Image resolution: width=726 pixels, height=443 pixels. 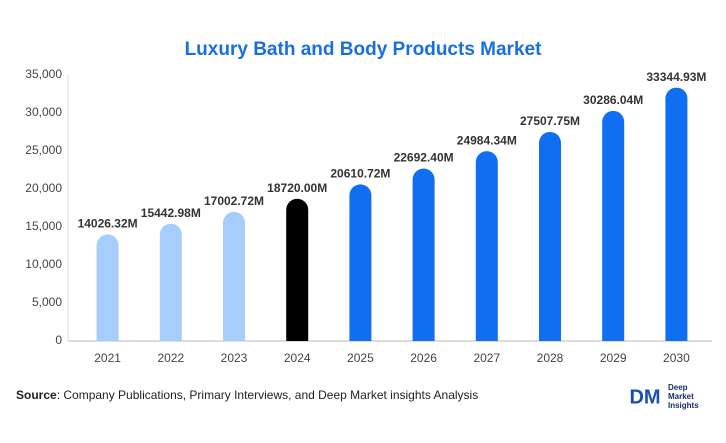 I want to click on value-label: 20610.72M, so click(x=360, y=174).